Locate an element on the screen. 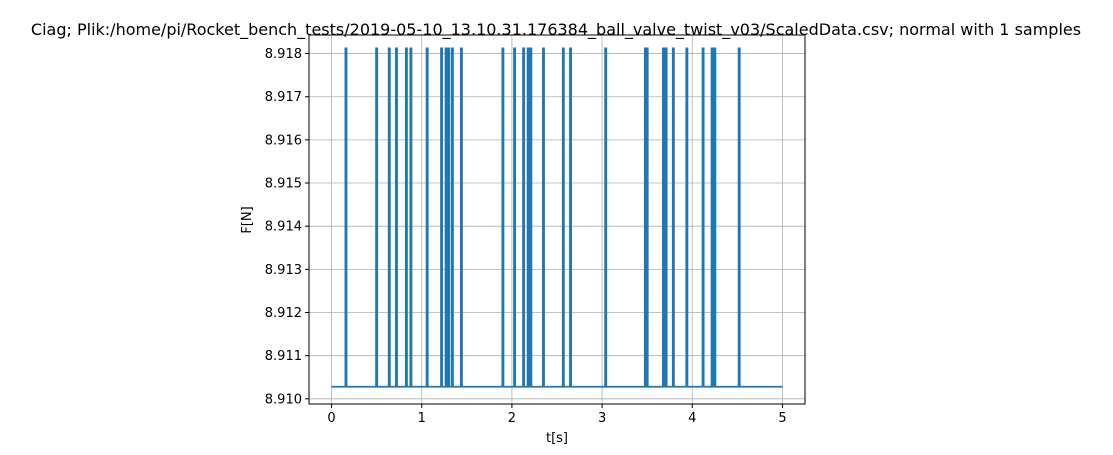 Image resolution: width=1113 pixels, height=455 pixels. x-tick-label: 4 is located at coordinates (692, 418).